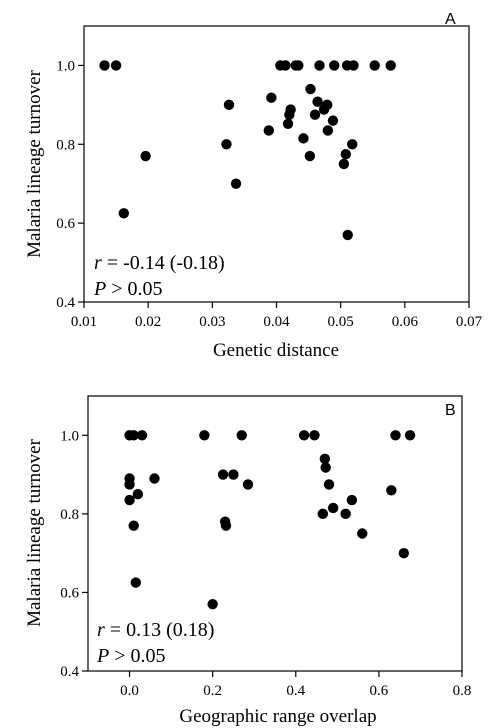 The image size is (492, 728). What do you see at coordinates (212, 322) in the screenshot?
I see `x-tick-label: 0.03` at bounding box center [212, 322].